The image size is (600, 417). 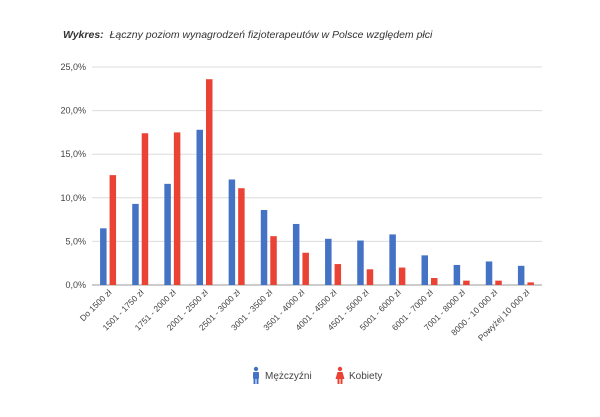 I want to click on legend-label-women: Kobiety, so click(x=365, y=376).